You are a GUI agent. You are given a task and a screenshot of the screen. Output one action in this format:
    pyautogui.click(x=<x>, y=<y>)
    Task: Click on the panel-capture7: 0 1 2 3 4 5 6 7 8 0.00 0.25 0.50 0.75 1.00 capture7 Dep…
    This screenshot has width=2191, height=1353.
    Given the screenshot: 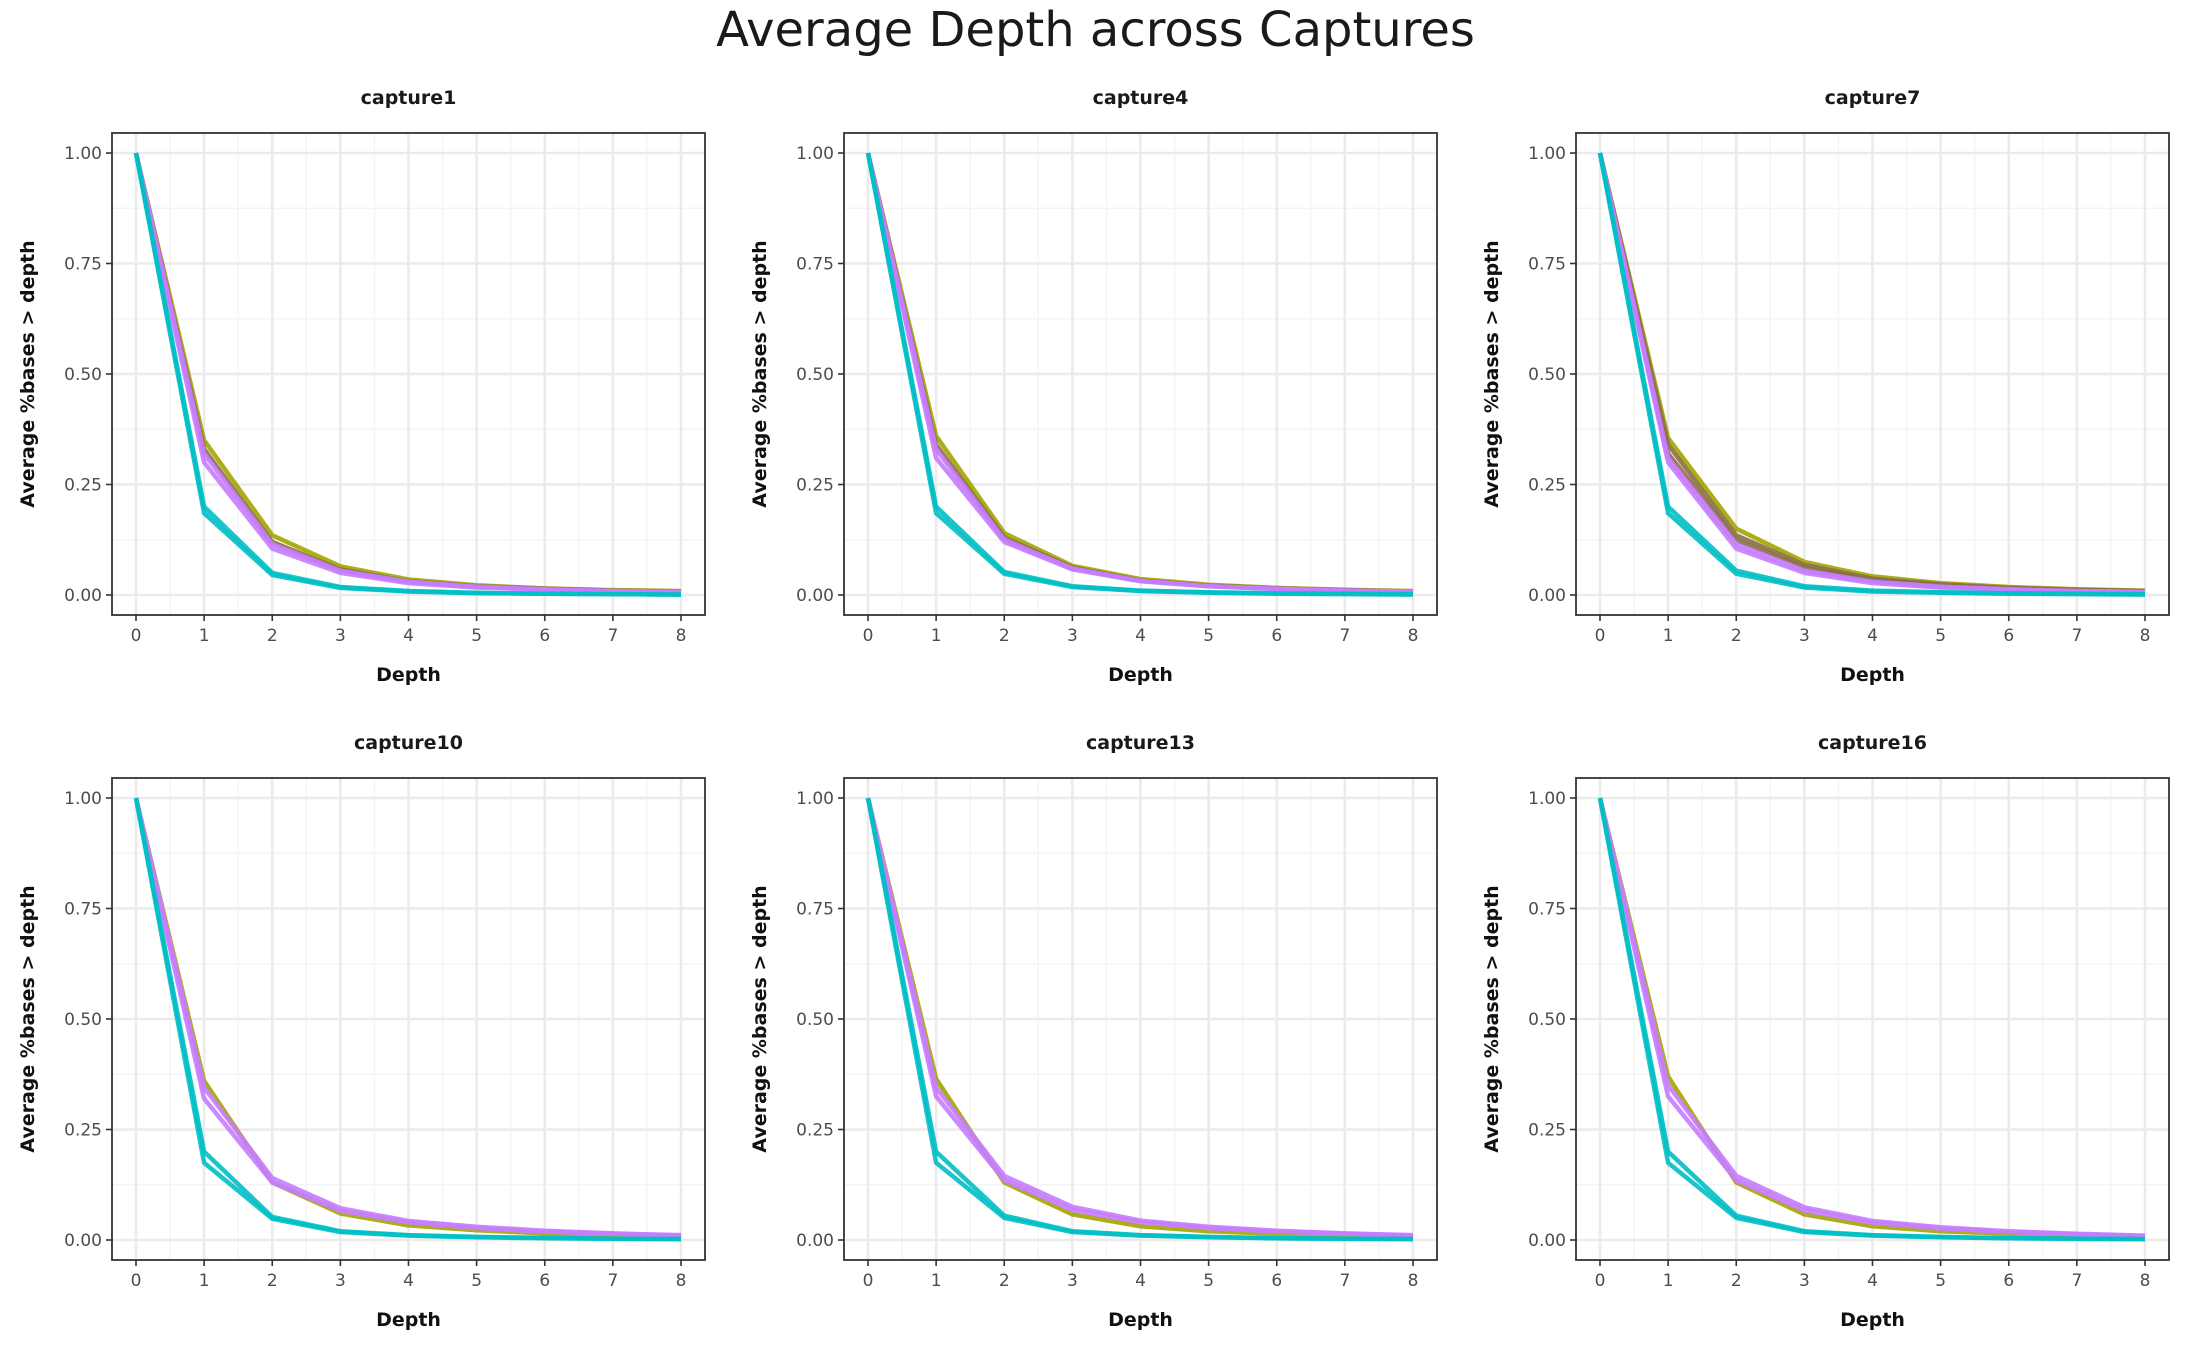 What is the action you would take?
    pyautogui.click(x=1825, y=386)
    